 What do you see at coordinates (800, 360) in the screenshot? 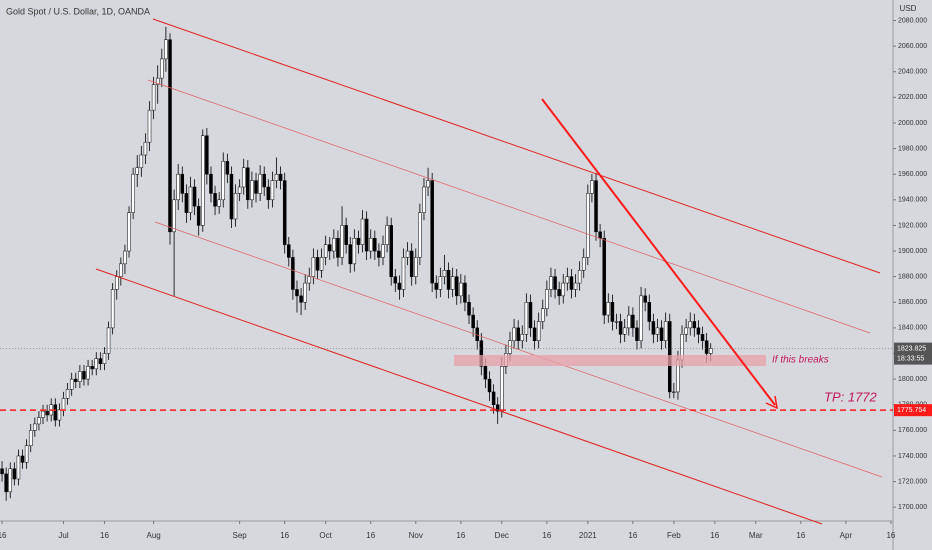
I see `zone-label: If this breaks` at bounding box center [800, 360].